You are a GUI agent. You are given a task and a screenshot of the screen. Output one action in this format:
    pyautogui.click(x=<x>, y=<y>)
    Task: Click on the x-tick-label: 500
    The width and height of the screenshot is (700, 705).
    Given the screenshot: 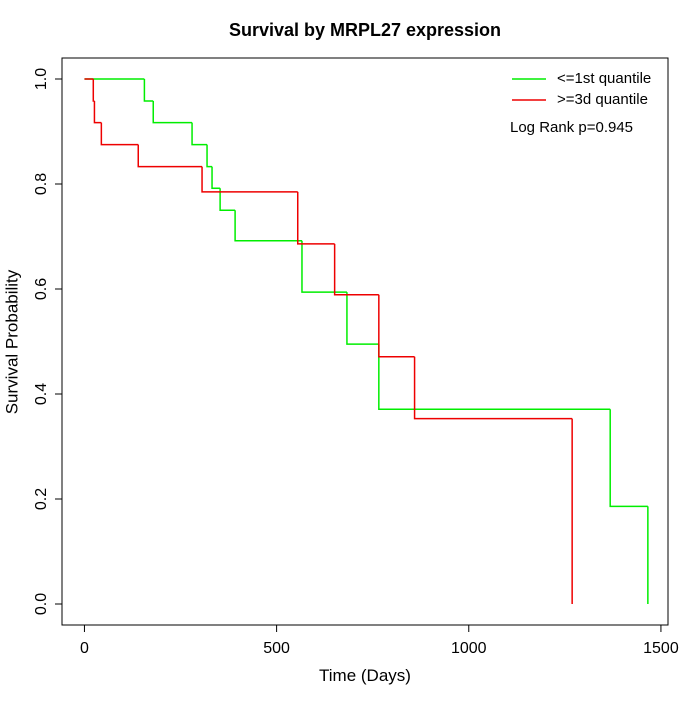 What is the action you would take?
    pyautogui.click(x=276, y=648)
    